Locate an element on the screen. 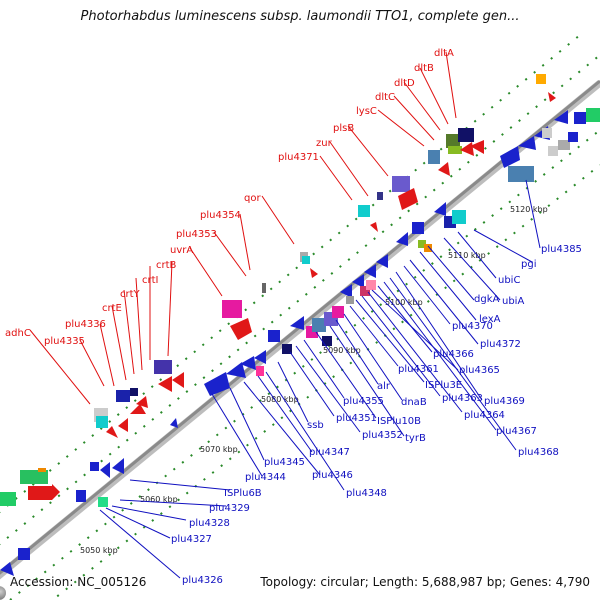 This screenshot has height=600, width=600. gene-label: plu4370 is located at coordinates (472, 326).